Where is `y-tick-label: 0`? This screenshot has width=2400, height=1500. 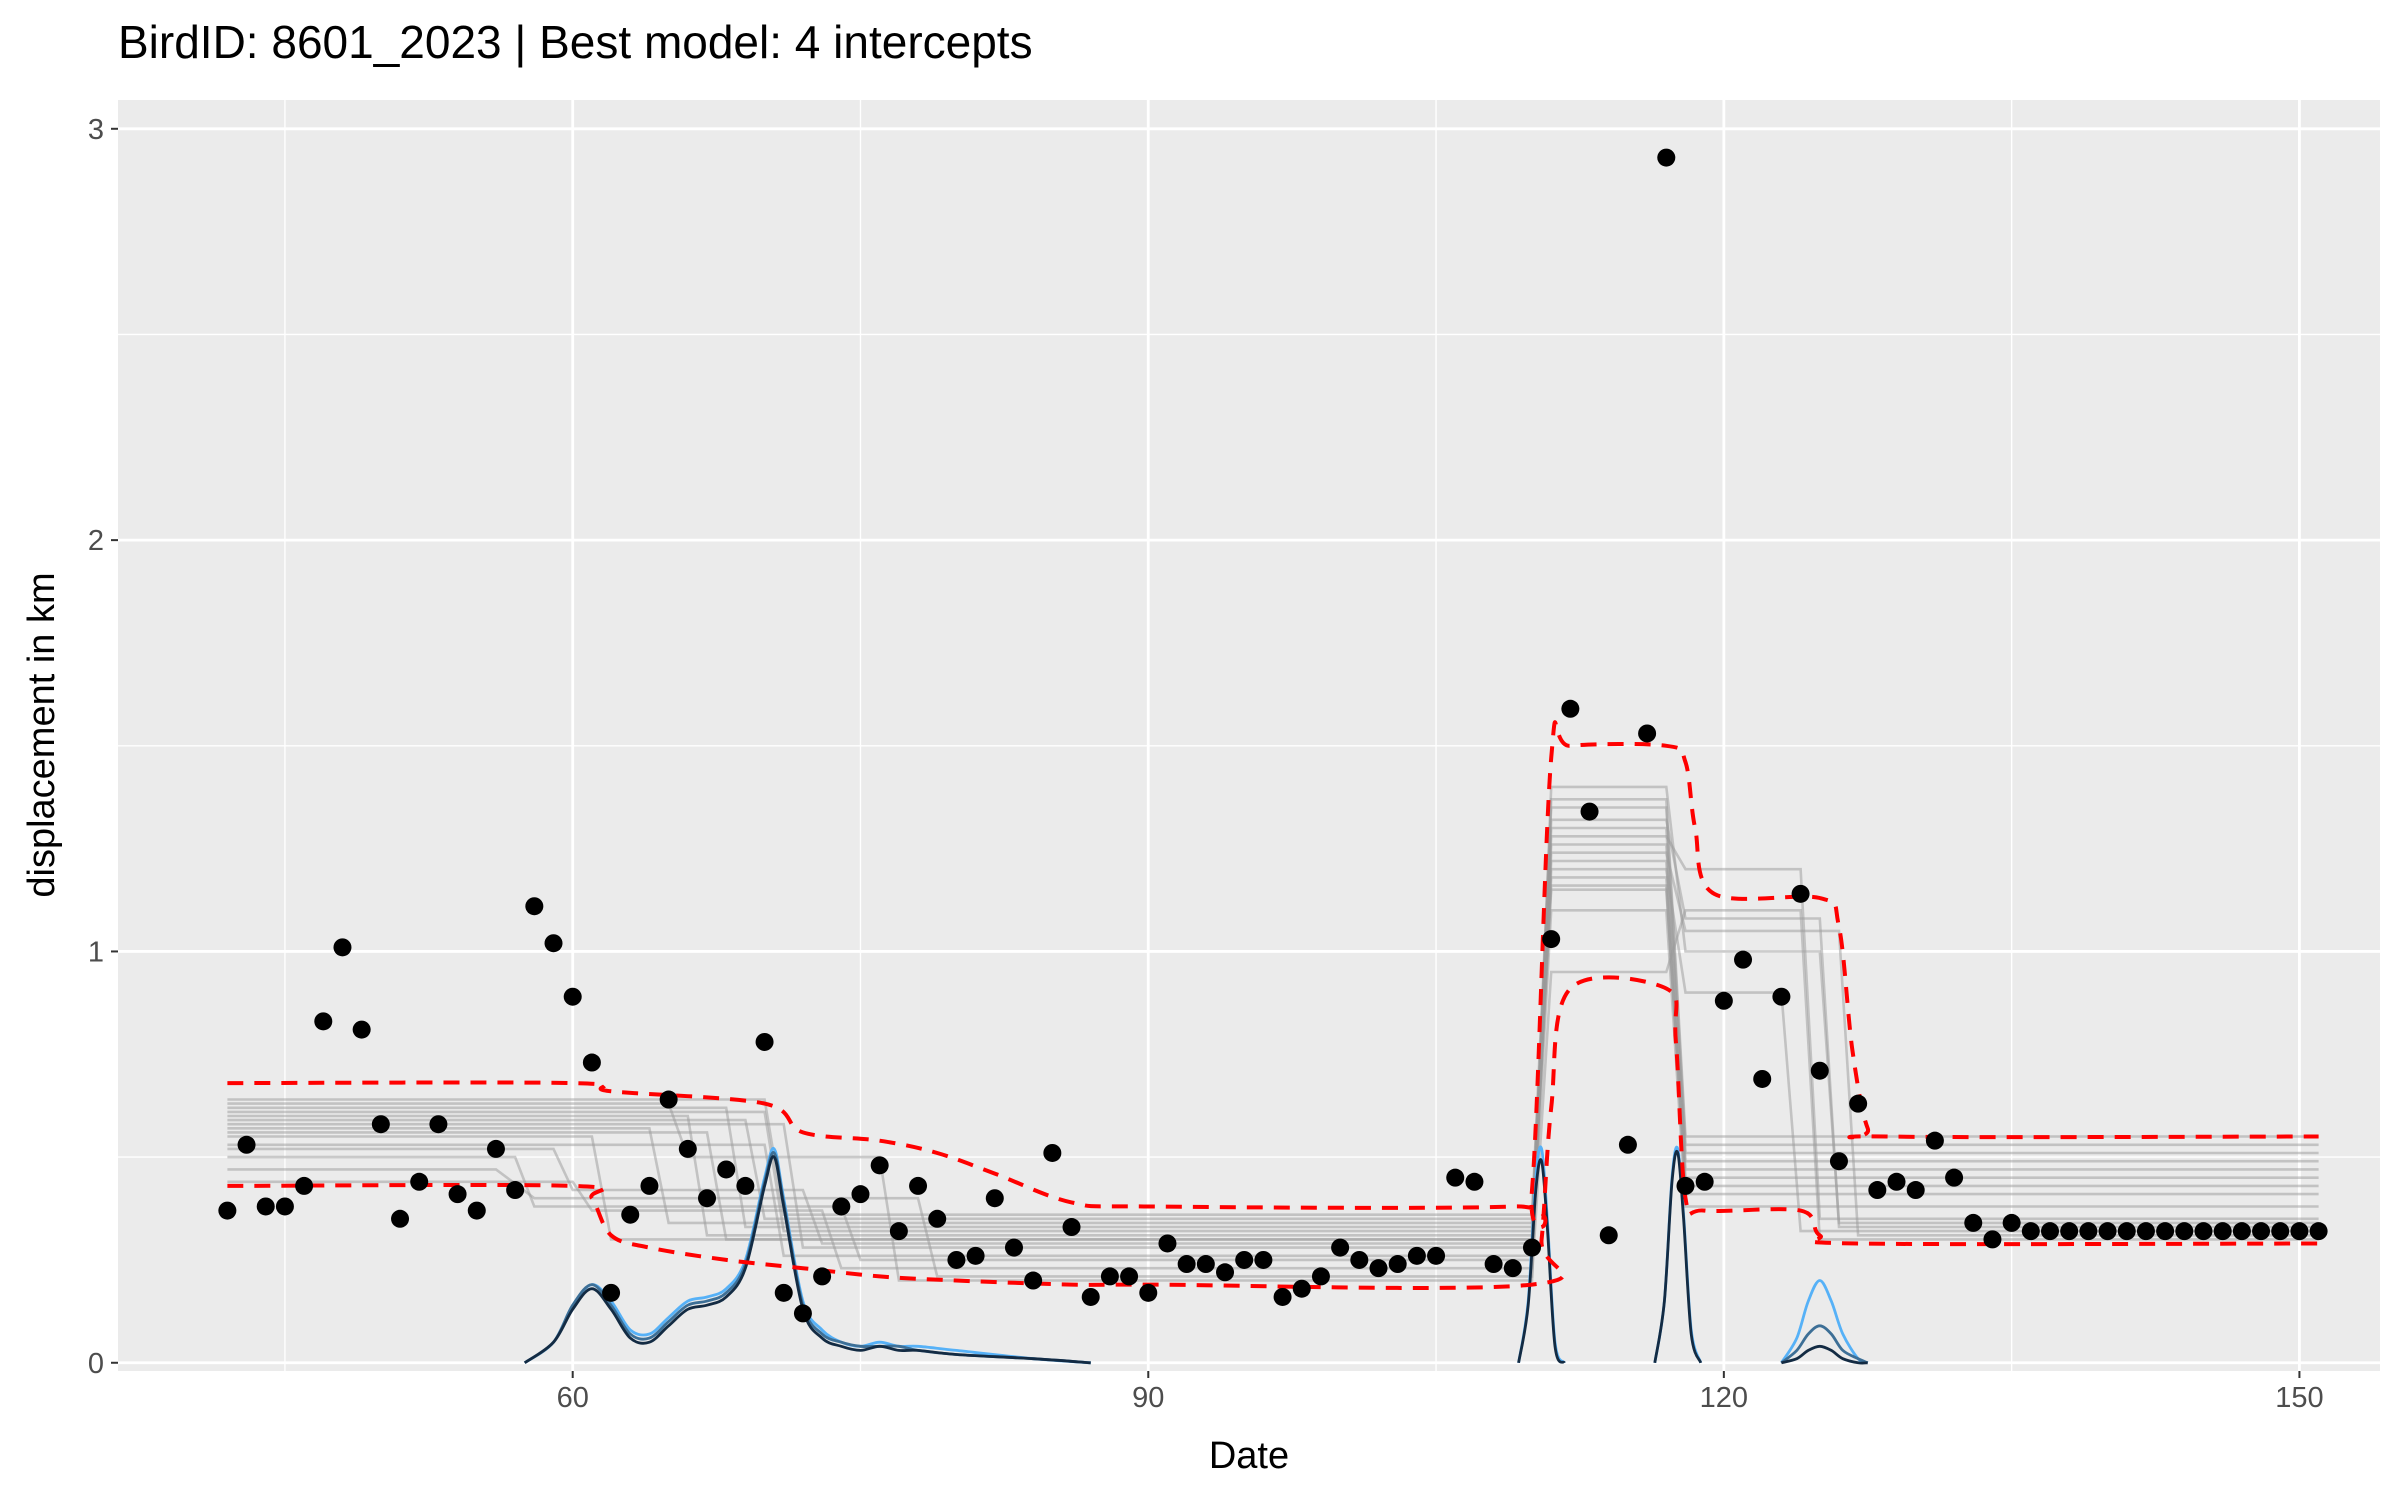 y-tick-label: 0 is located at coordinates (96, 1364).